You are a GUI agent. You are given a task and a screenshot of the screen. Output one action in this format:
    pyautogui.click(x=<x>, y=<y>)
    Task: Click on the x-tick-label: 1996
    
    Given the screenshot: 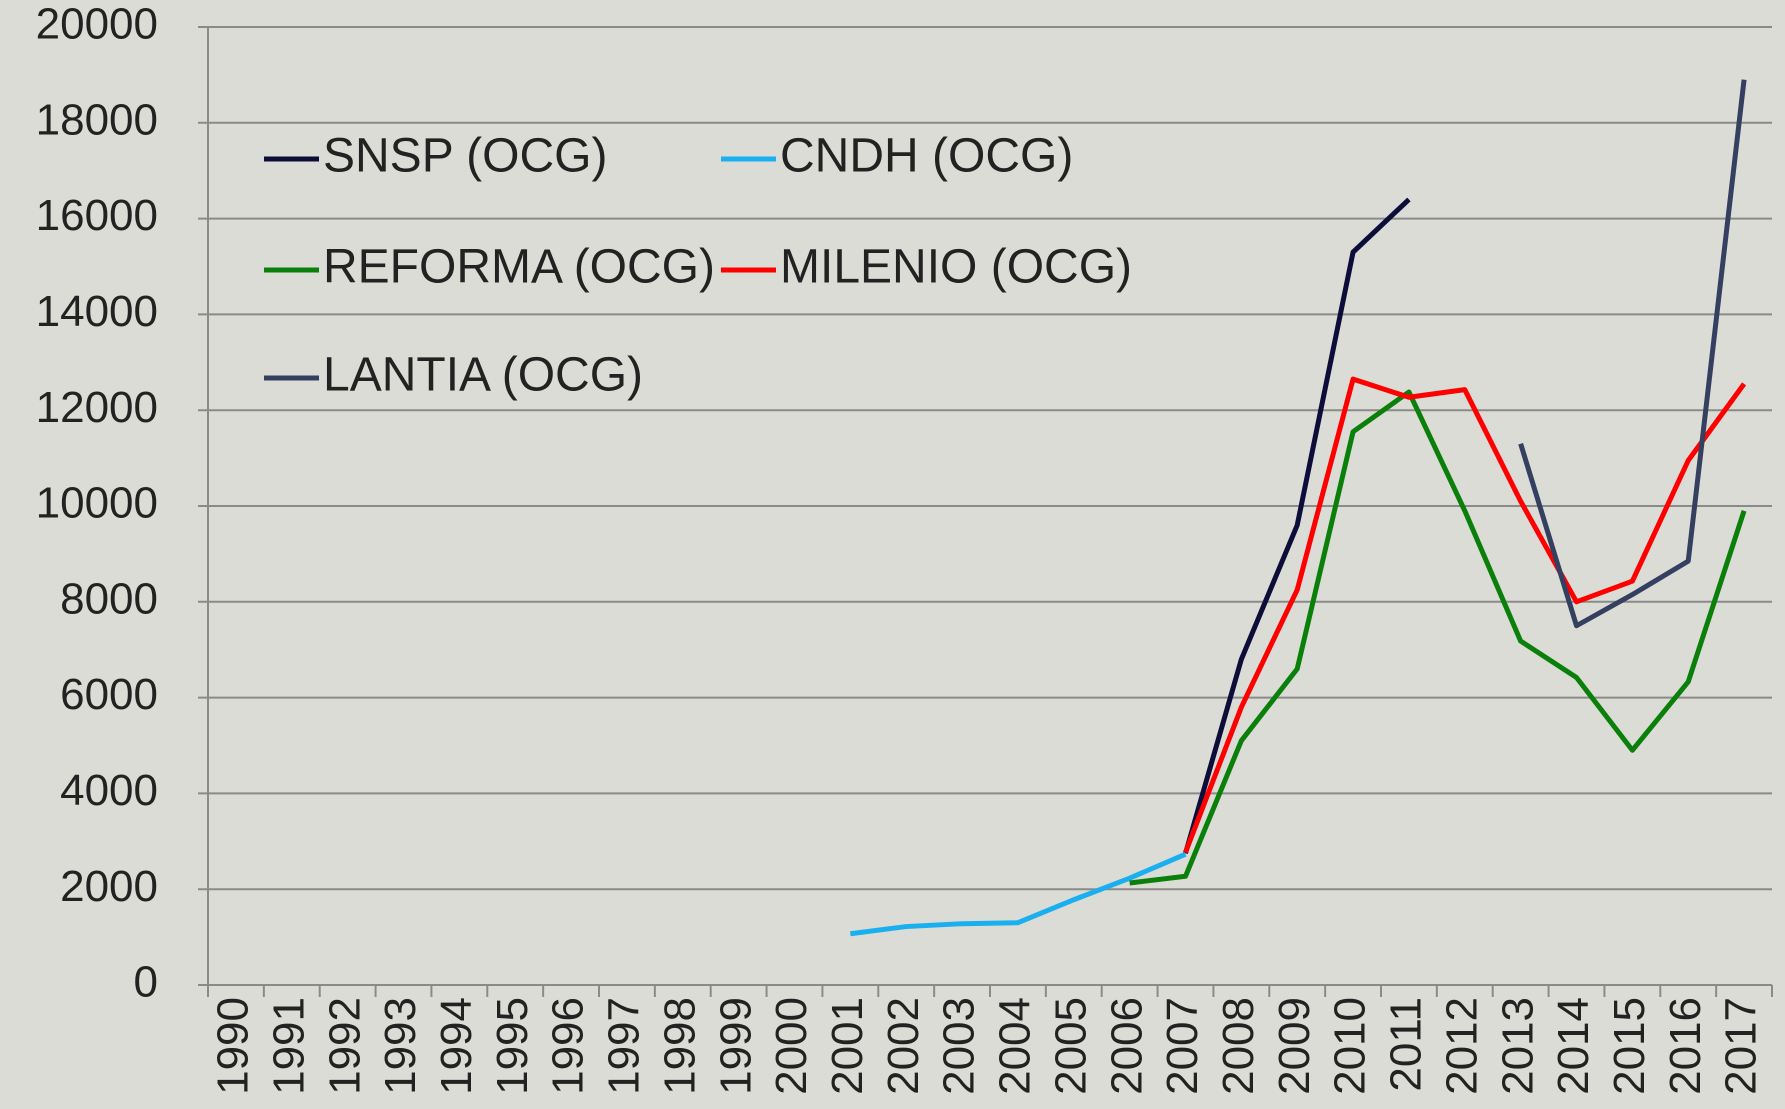 What is the action you would take?
    pyautogui.click(x=568, y=1046)
    